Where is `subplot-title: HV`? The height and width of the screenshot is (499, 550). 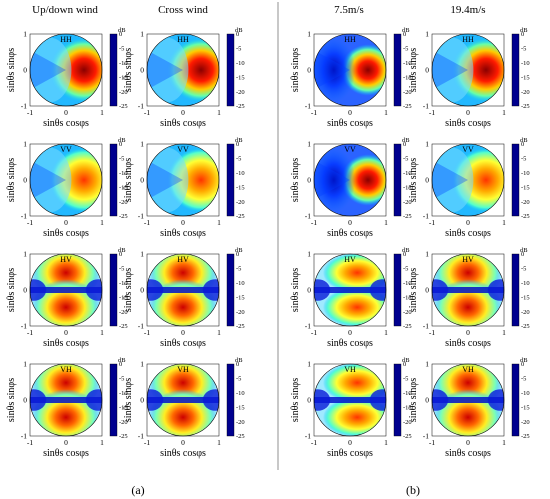 subplot-title: HV is located at coordinates (183, 259).